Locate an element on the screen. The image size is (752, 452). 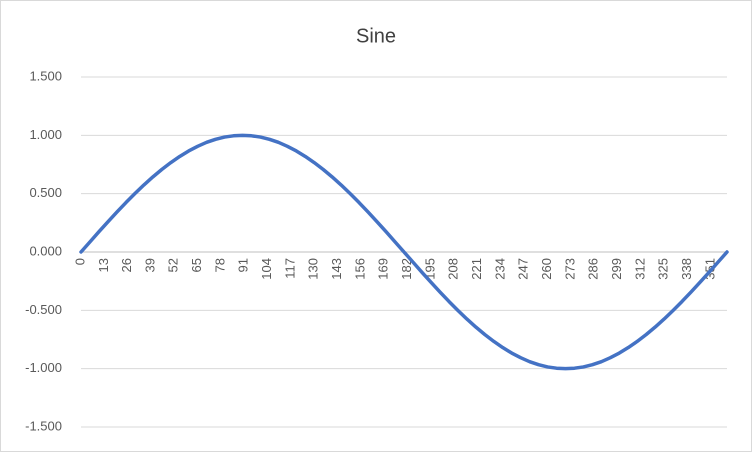
x-tick-label: 234 is located at coordinates (499, 269).